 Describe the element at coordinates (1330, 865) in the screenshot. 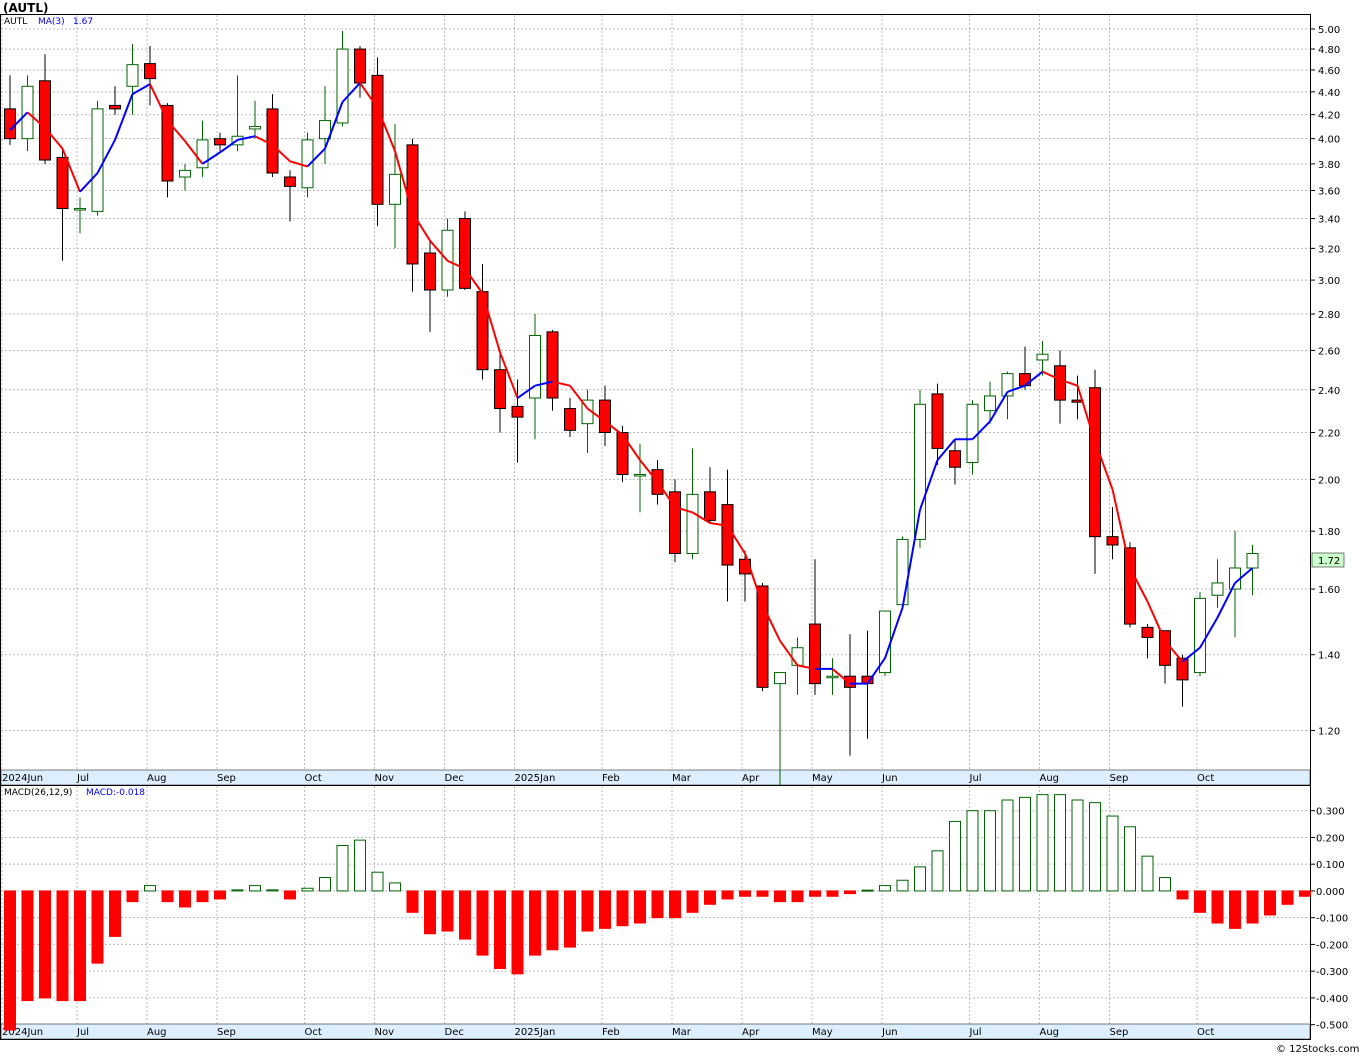

I see `macd-tick-label: 0.100` at that location.